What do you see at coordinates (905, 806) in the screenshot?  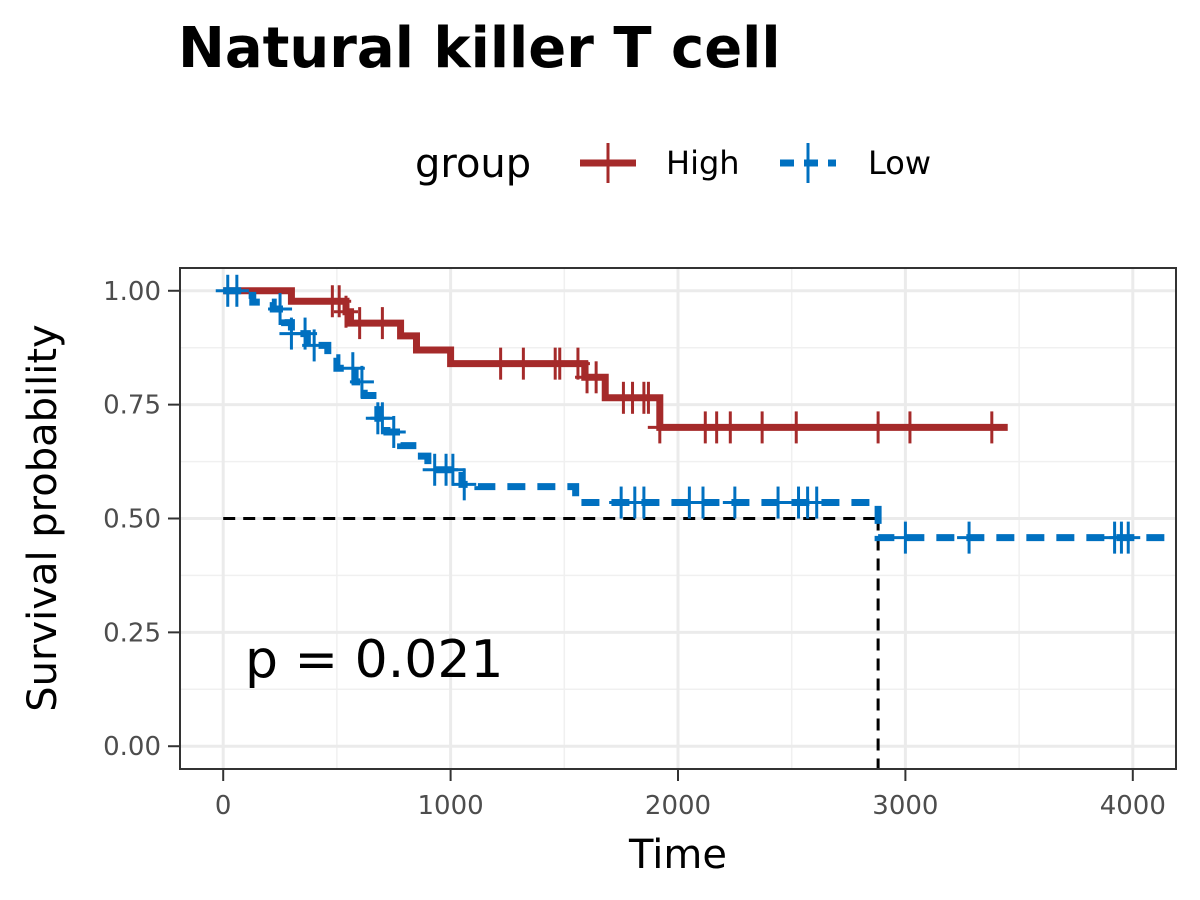 I see `x-tick-label: 3000` at bounding box center [905, 806].